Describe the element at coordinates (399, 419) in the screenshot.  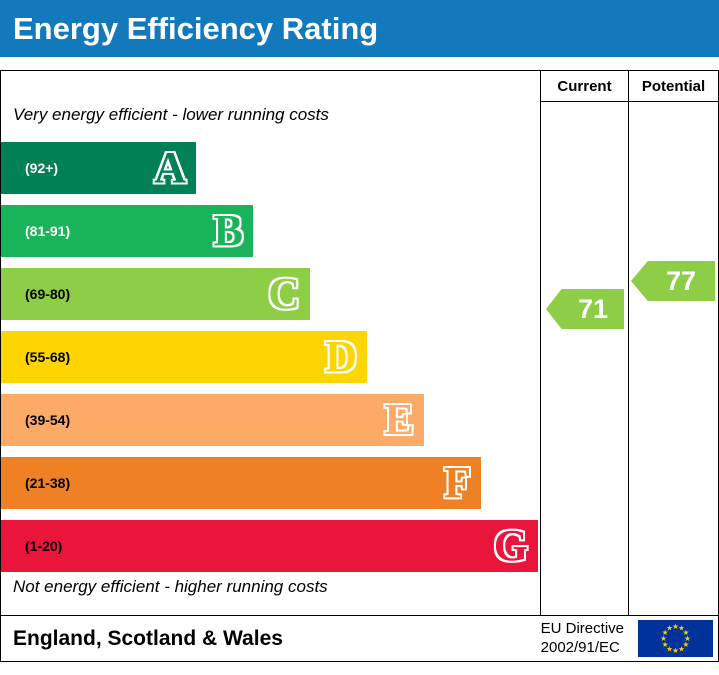
I see `band-e-letter: E` at that location.